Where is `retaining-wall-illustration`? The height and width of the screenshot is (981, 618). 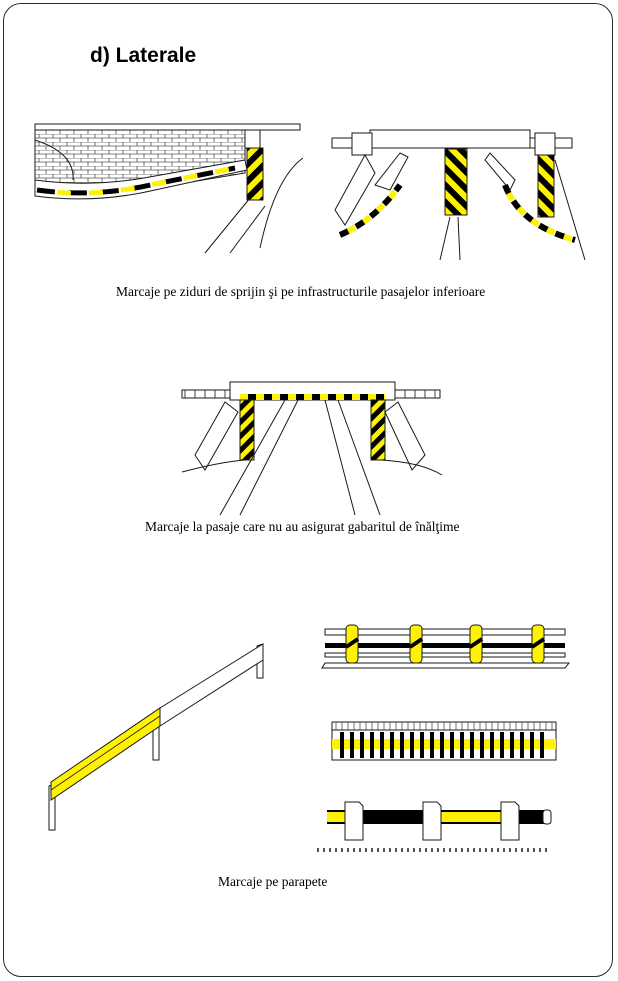 retaining-wall-illustration is located at coordinates (169, 188).